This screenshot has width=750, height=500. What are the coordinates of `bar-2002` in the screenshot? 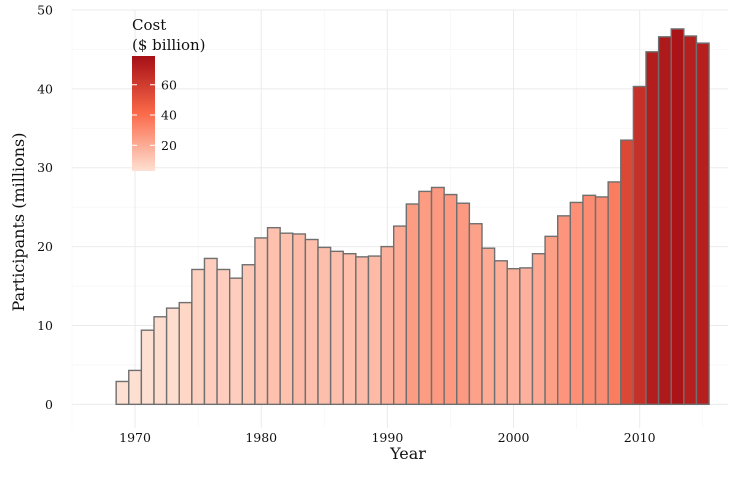 It's located at (538, 329).